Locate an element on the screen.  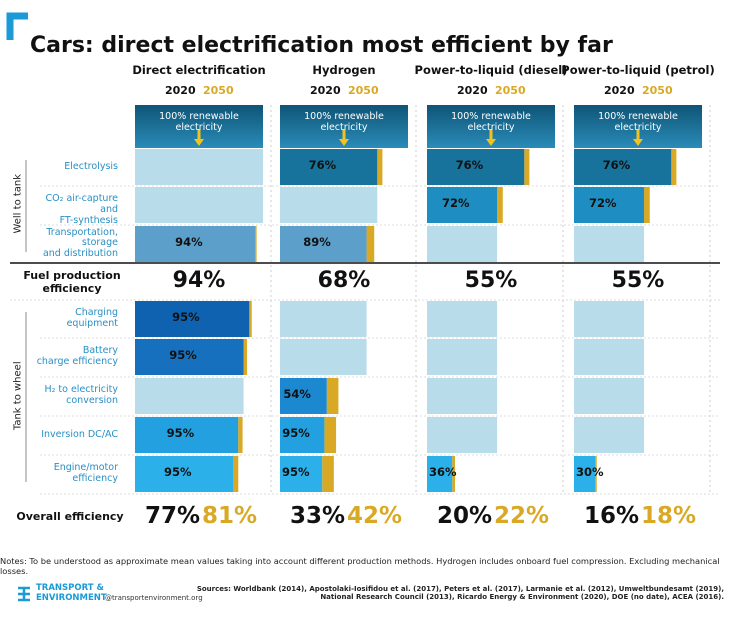
row-label: Fuel production efficiency is located at coordinates (72, 282).